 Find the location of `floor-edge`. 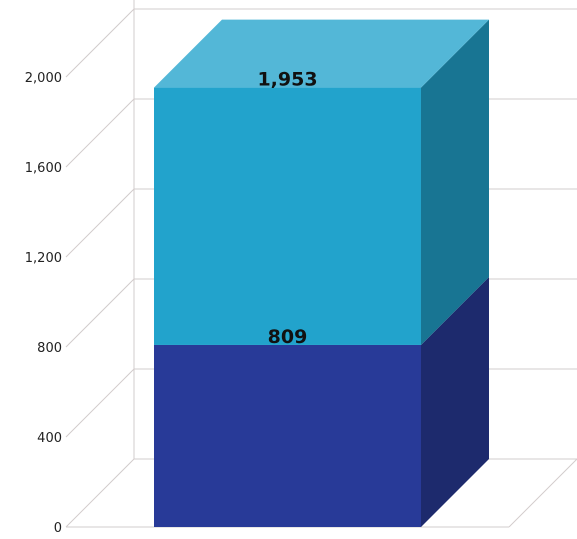

floor-edge is located at coordinates (542, 493).